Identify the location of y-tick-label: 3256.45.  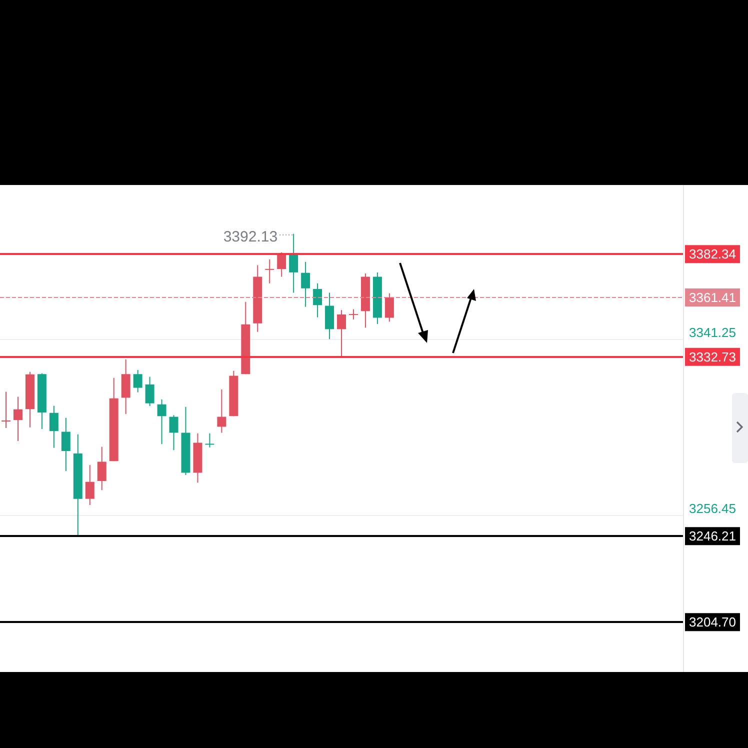
(712, 508).